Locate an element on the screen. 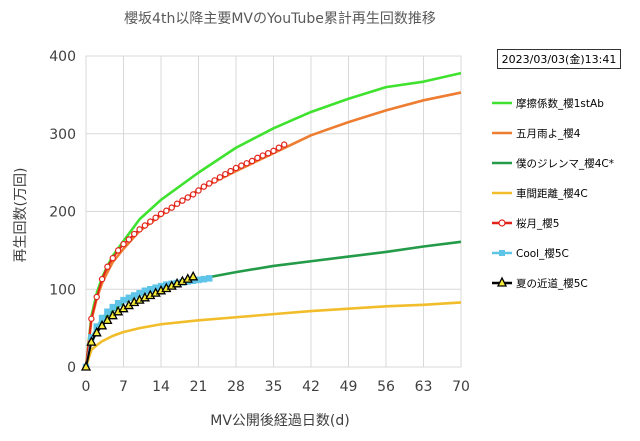 The image size is (640, 441). legend-item: 夏の近道_櫻5C is located at coordinates (561, 289).